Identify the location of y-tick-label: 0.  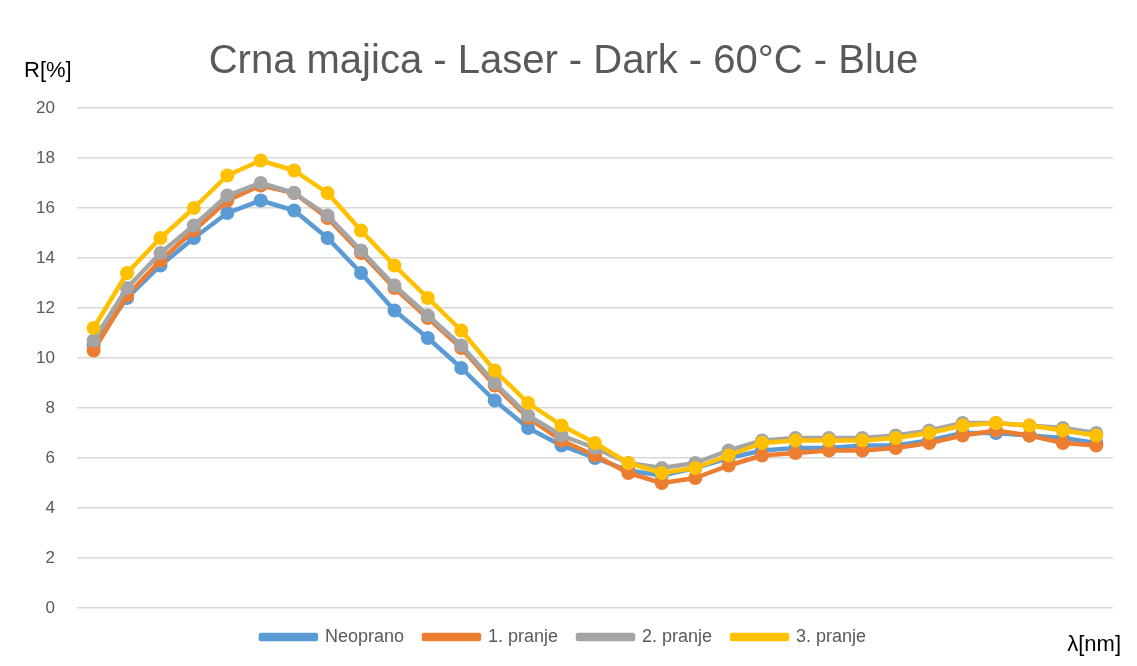
(50, 607).